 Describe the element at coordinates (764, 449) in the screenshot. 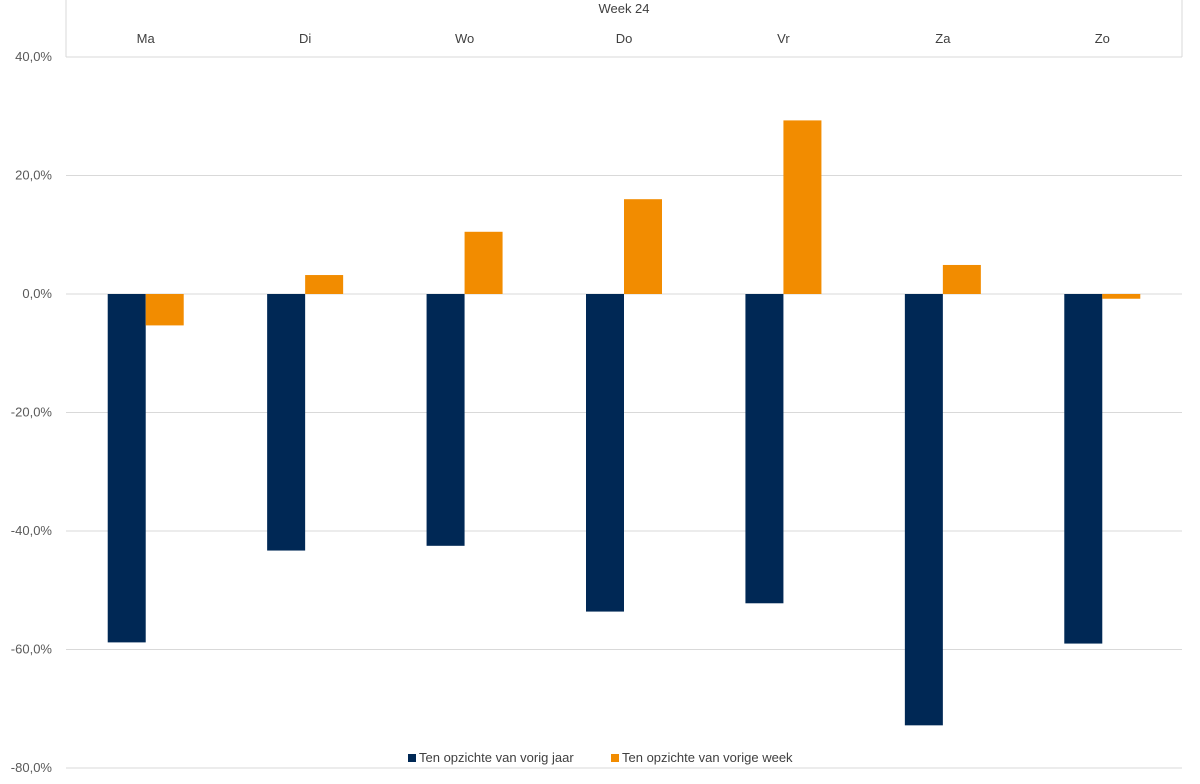

I see `bar-vorig-jaar-vr` at that location.